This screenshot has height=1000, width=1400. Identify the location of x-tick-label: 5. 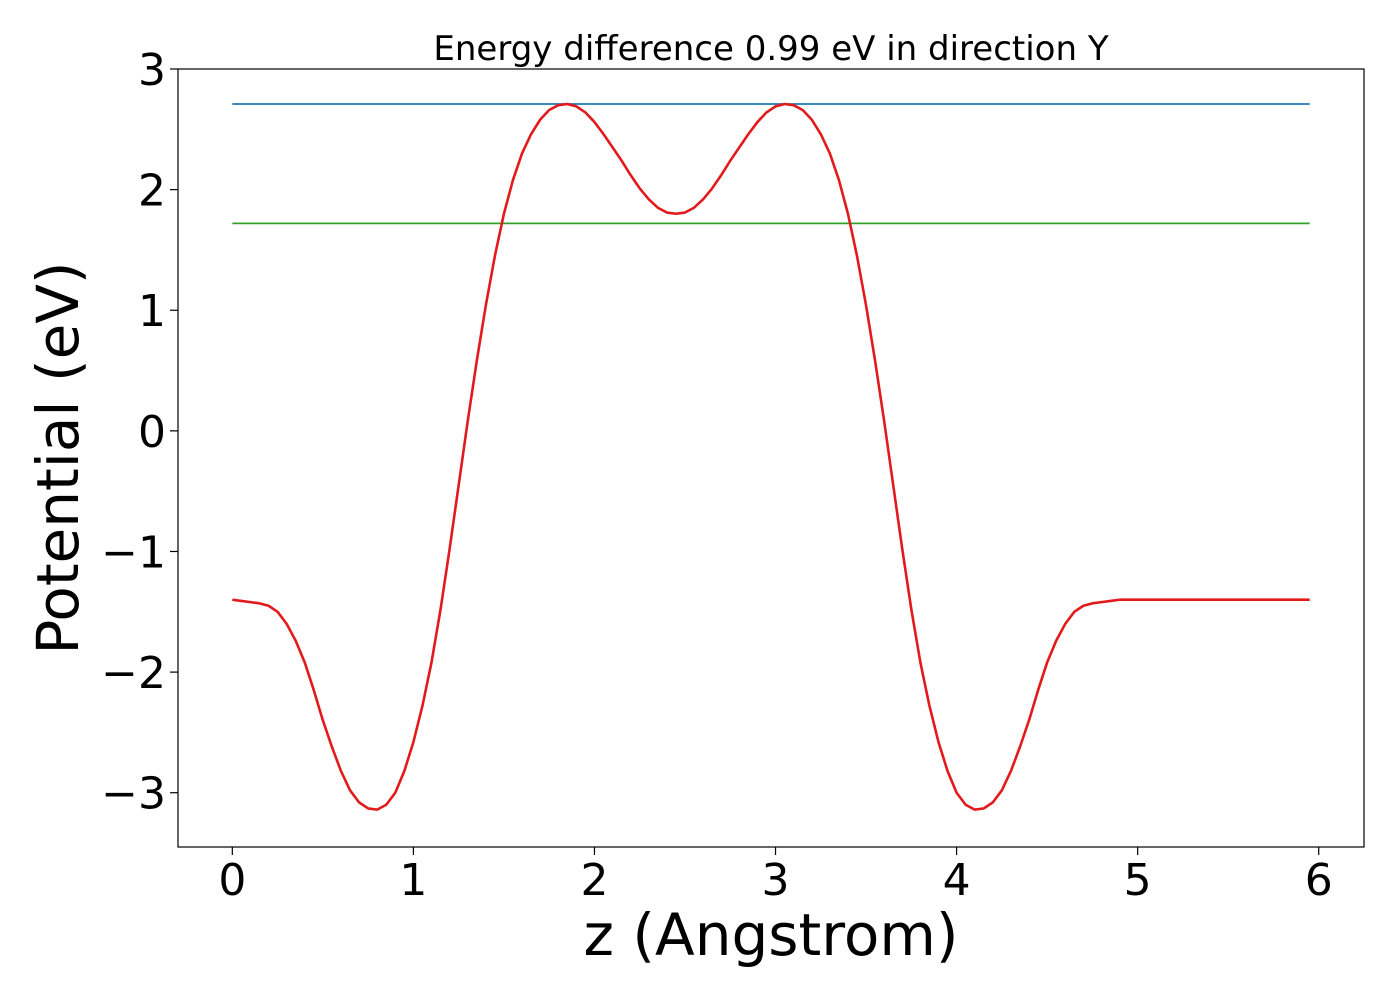
(1138, 880).